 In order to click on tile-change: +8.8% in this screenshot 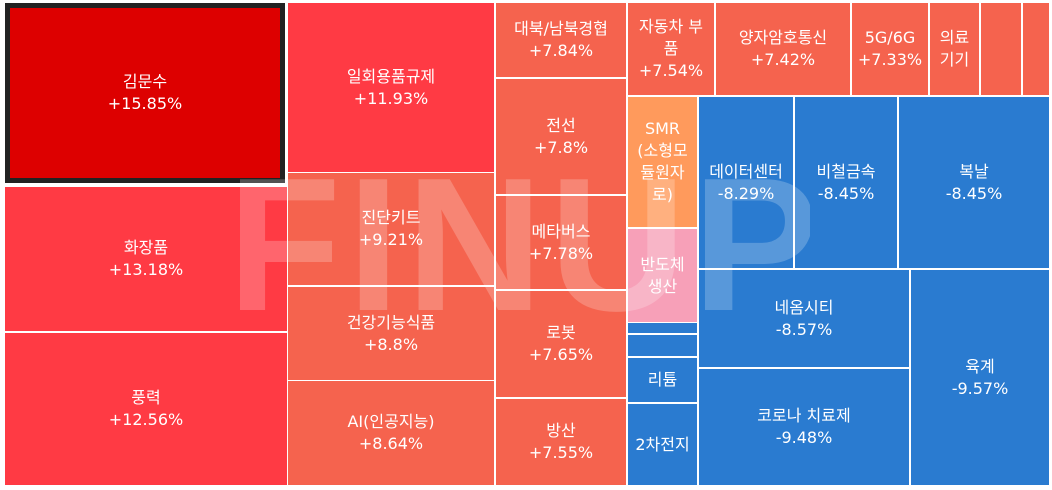, I will do `click(391, 344)`.